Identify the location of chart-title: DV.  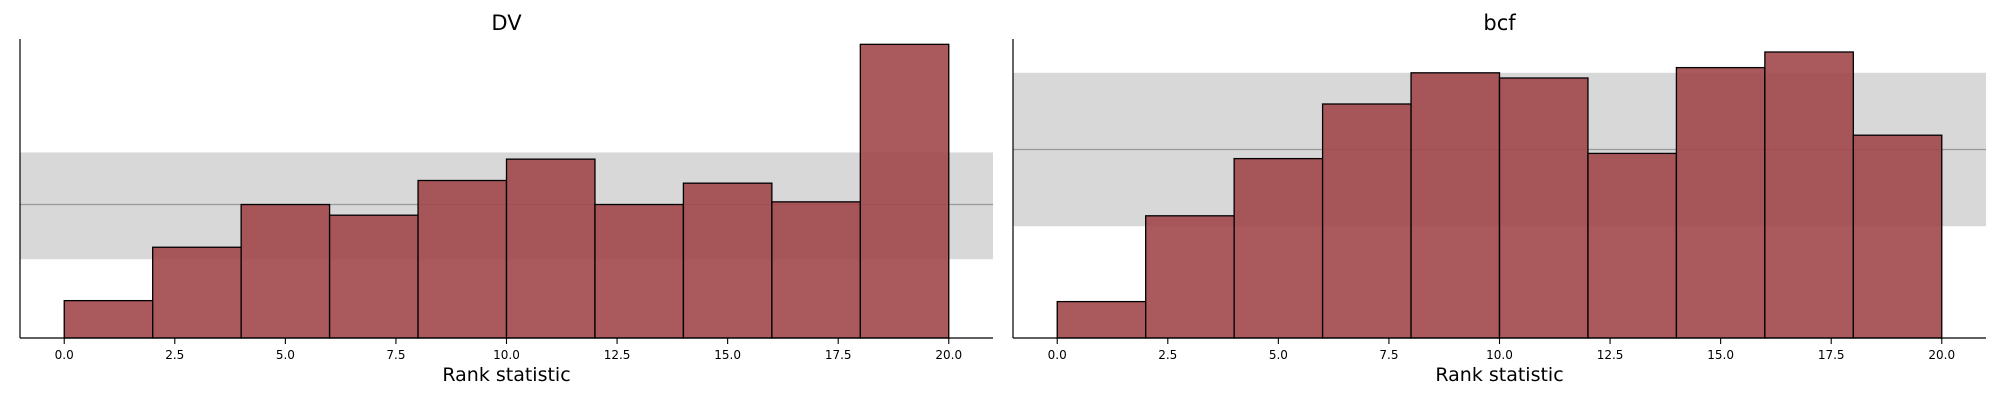
(506, 23).